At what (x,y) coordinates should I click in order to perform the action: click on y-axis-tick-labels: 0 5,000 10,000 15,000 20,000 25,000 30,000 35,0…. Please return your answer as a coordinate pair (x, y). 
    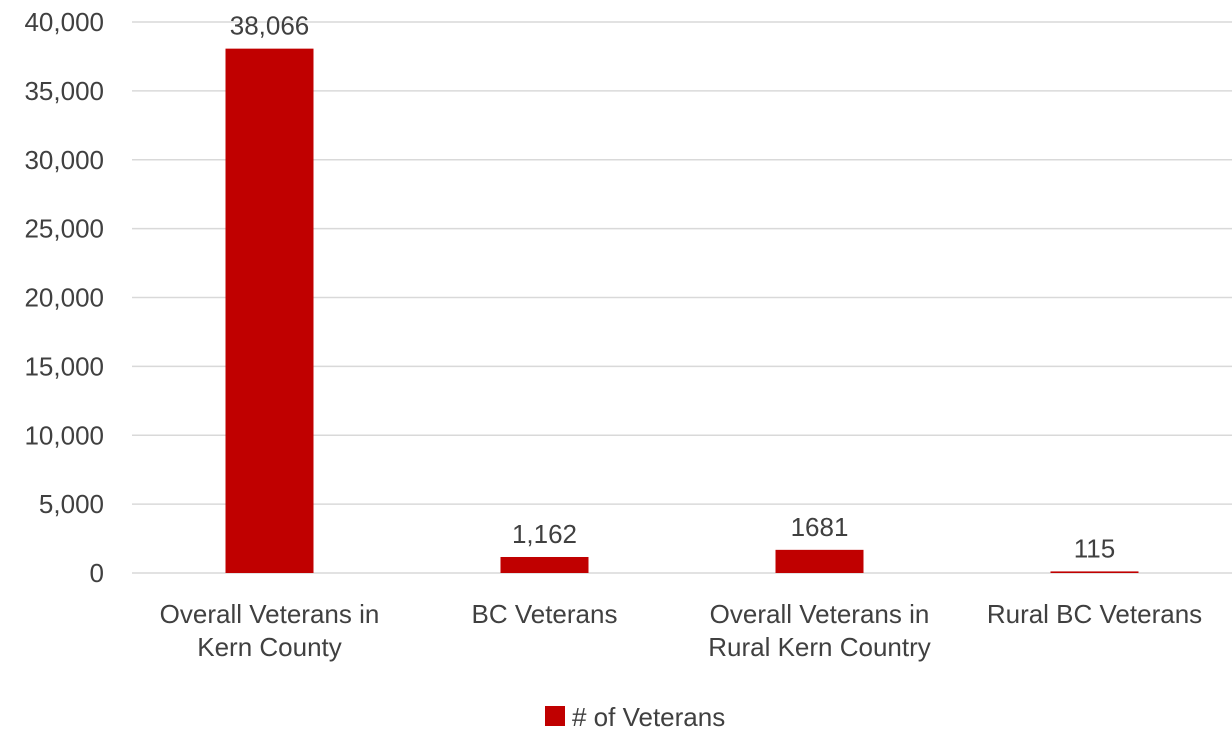
    Looking at the image, I should click on (64, 297).